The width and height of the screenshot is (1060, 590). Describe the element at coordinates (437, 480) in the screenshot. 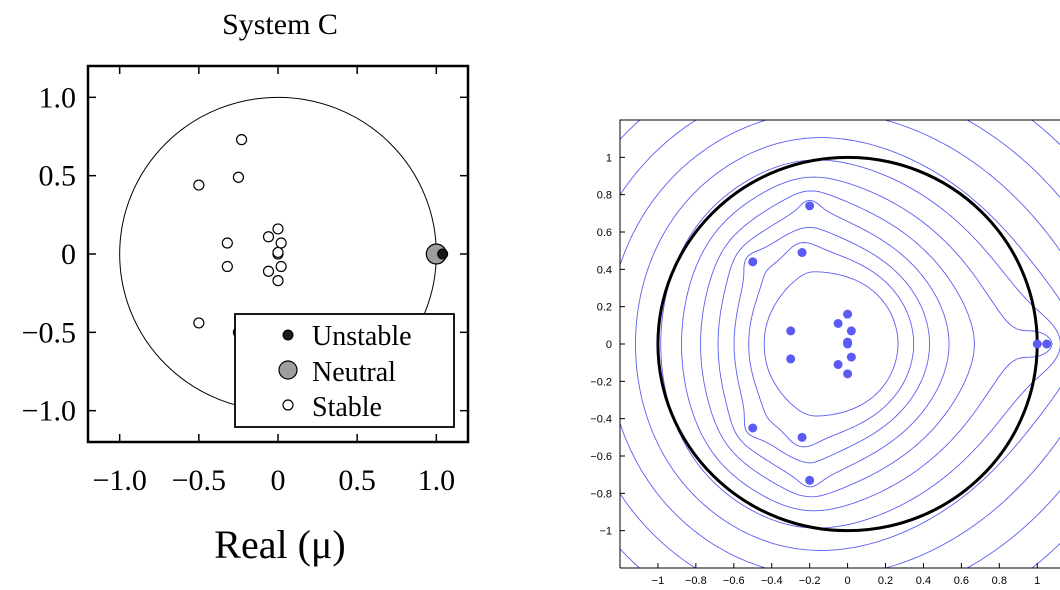

I see `x-tick-label: 1.0` at that location.